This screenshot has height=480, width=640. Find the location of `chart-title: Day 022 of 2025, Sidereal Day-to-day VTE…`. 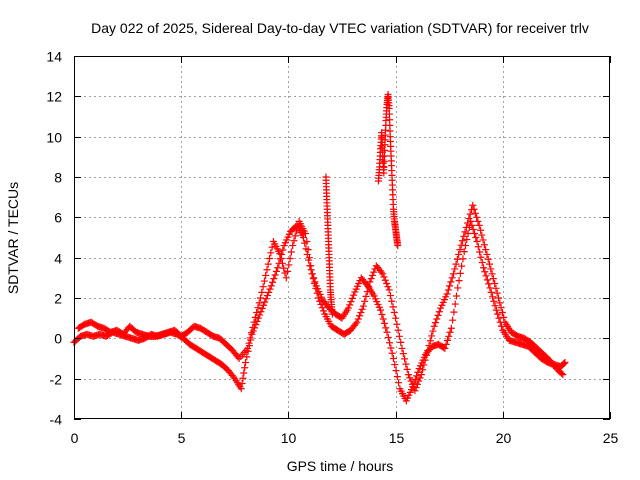

chart-title: Day 022 of 2025, Sidereal Day-to-day VTE… is located at coordinates (340, 28).